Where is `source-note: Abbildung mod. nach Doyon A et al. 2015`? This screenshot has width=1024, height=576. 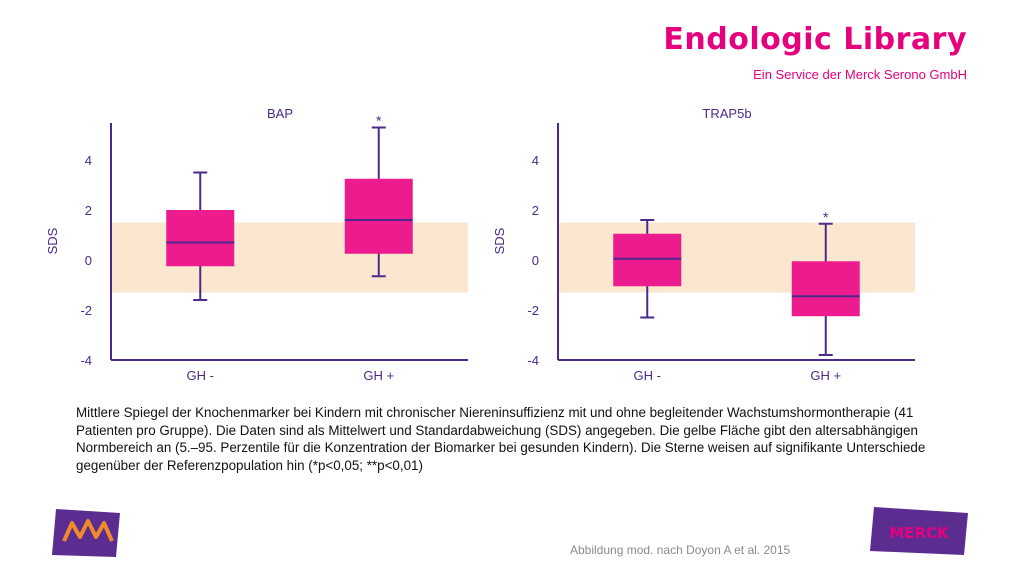 source-note: Abbildung mod. nach Doyon A et al. 2015 is located at coordinates (680, 550).